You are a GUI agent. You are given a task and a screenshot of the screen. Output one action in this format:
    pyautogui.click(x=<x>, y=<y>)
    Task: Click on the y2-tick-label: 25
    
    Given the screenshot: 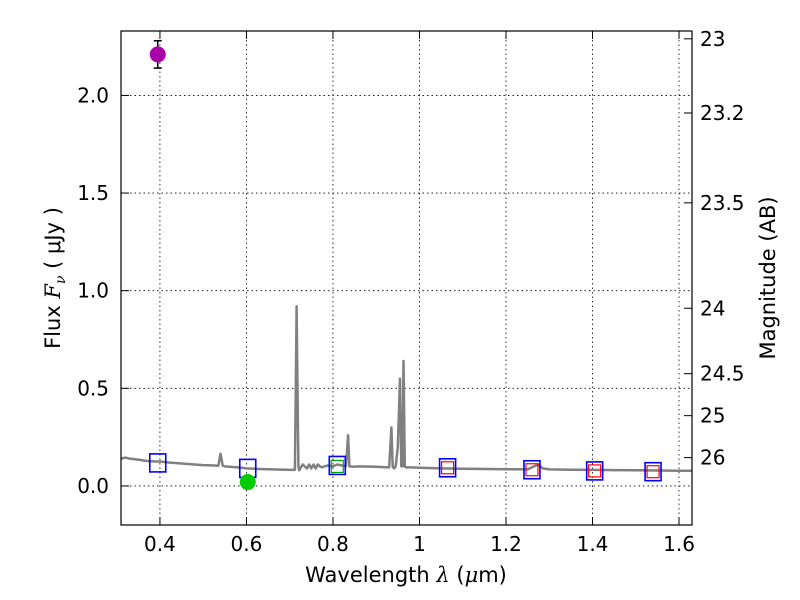 What is the action you would take?
    pyautogui.click(x=712, y=416)
    